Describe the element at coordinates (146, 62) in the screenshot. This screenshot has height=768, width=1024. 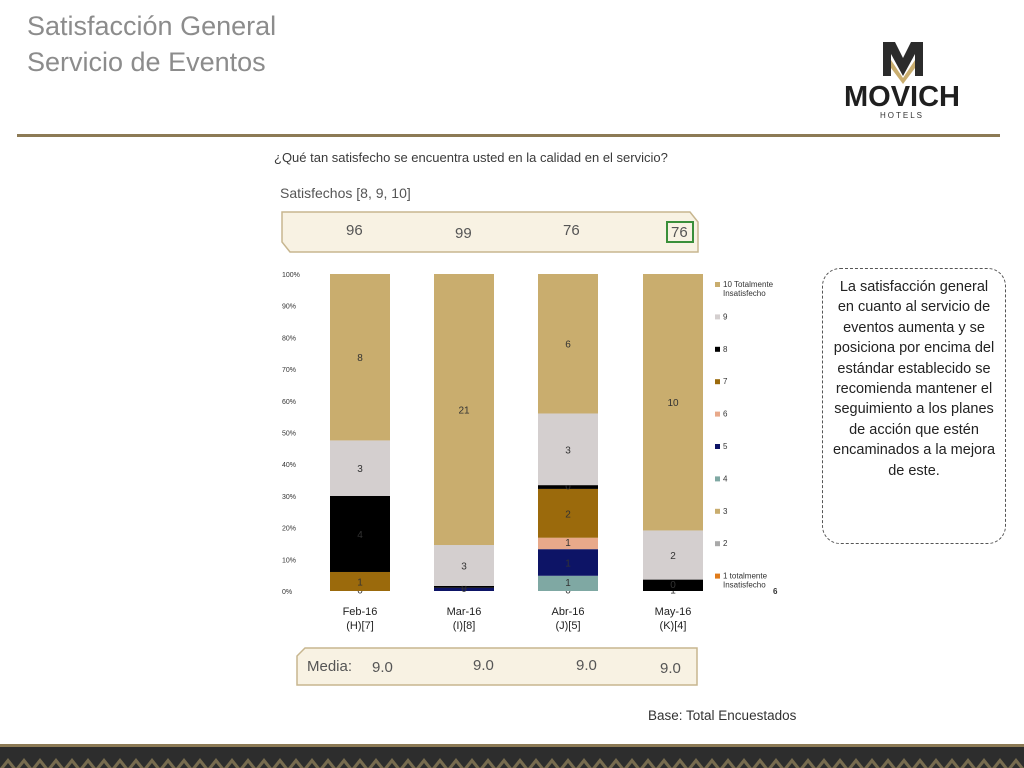
I see `title-line-2: Servicio de Eventos` at that location.